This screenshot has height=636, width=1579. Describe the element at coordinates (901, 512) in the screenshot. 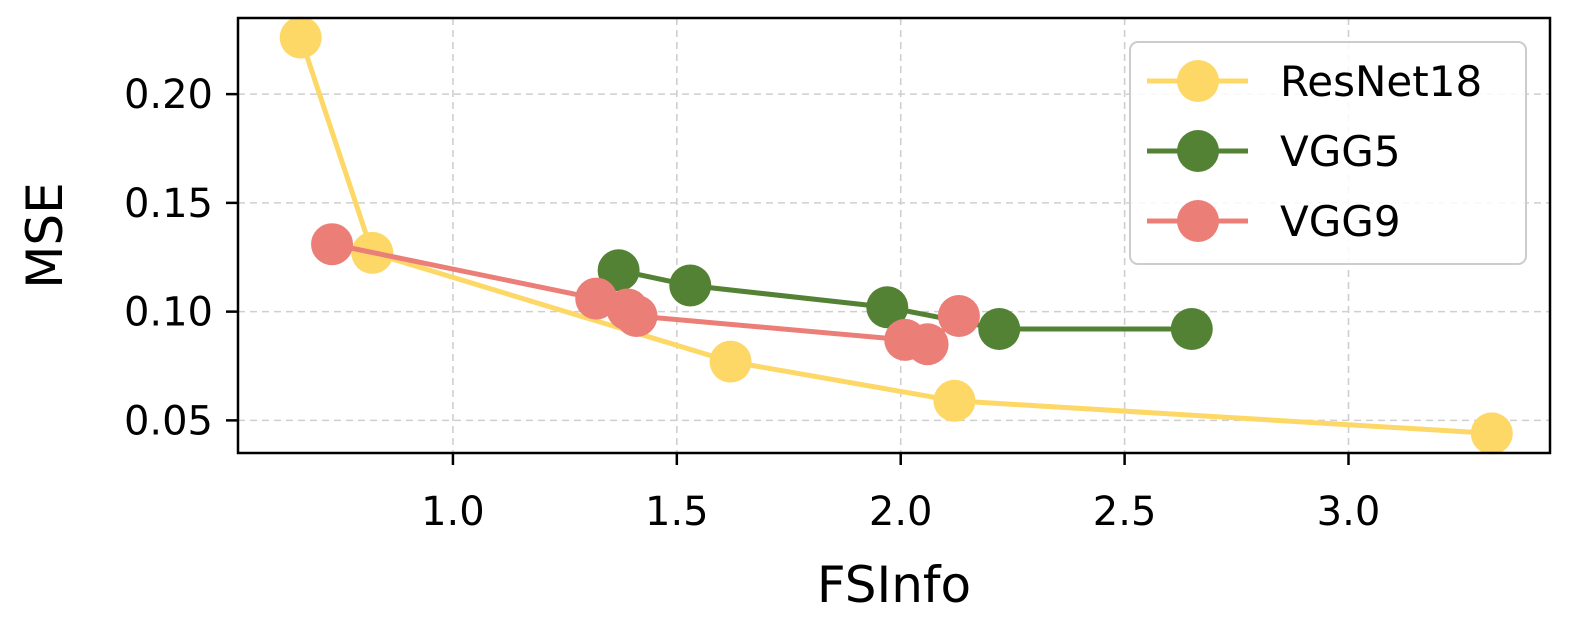

I see `x-tick-label: 2.0` at that location.